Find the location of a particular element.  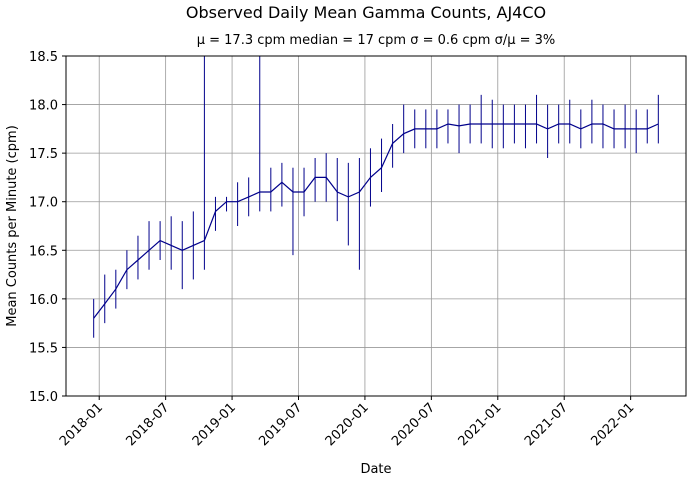

y-axis-label: Mean Counts per Minute (cpm) is located at coordinates (12, 226).